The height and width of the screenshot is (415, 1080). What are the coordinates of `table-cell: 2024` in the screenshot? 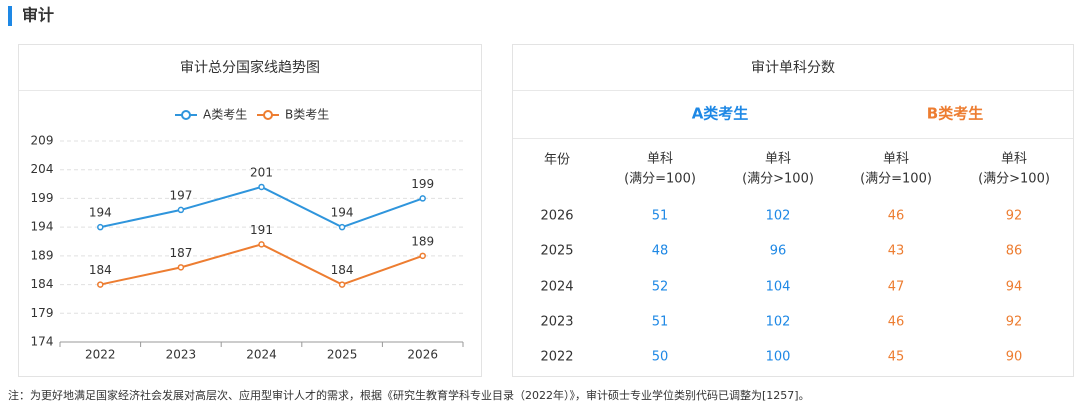 It's located at (556, 287).